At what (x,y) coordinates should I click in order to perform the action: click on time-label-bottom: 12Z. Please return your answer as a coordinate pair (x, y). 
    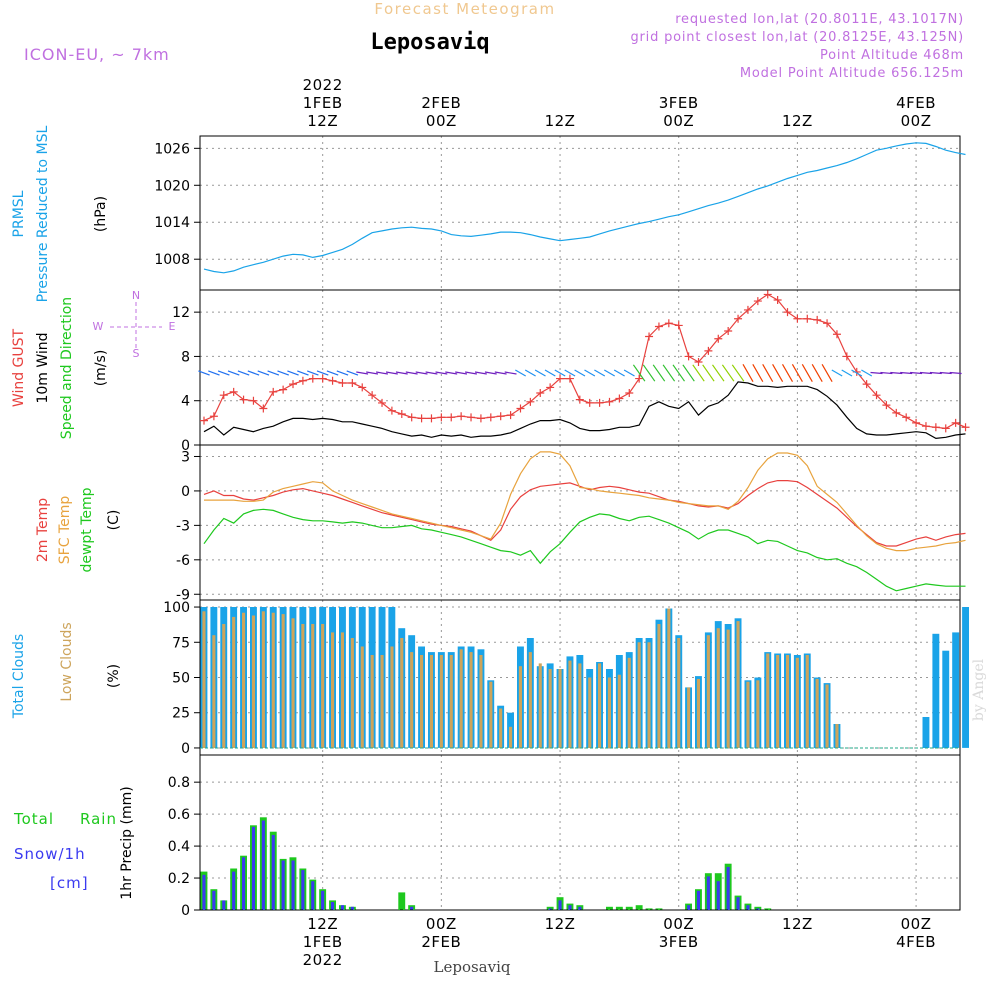
    Looking at the image, I should click on (322, 924).